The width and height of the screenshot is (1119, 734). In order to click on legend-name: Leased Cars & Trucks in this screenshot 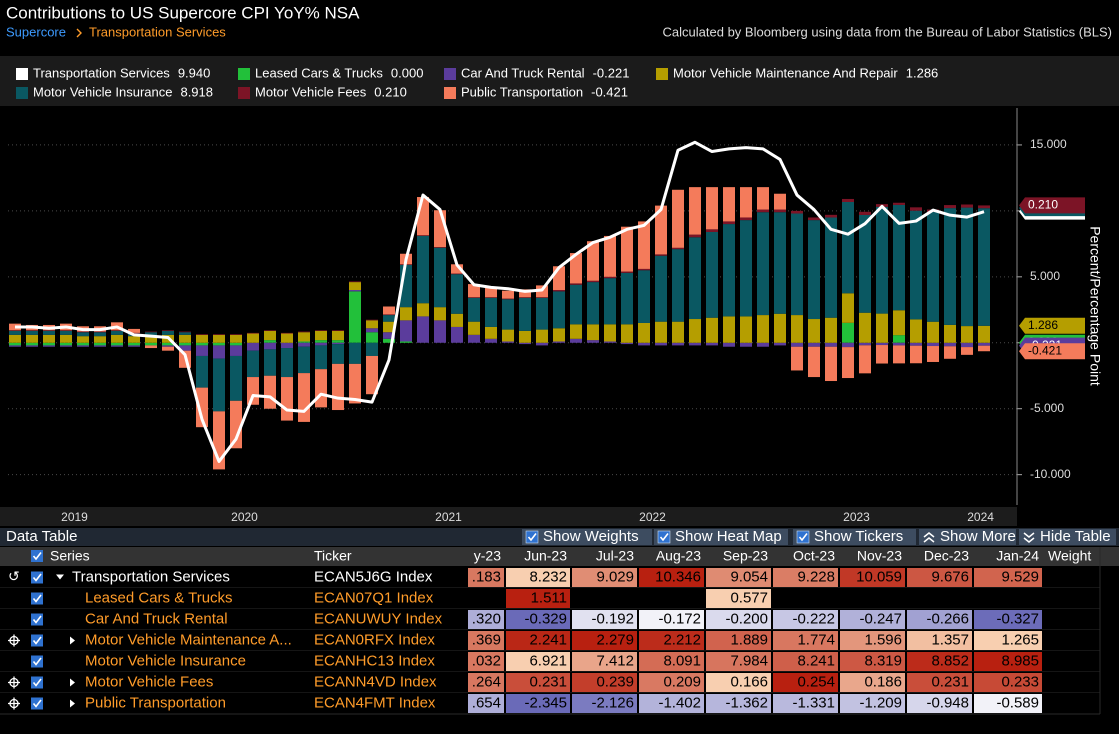, I will do `click(319, 72)`.